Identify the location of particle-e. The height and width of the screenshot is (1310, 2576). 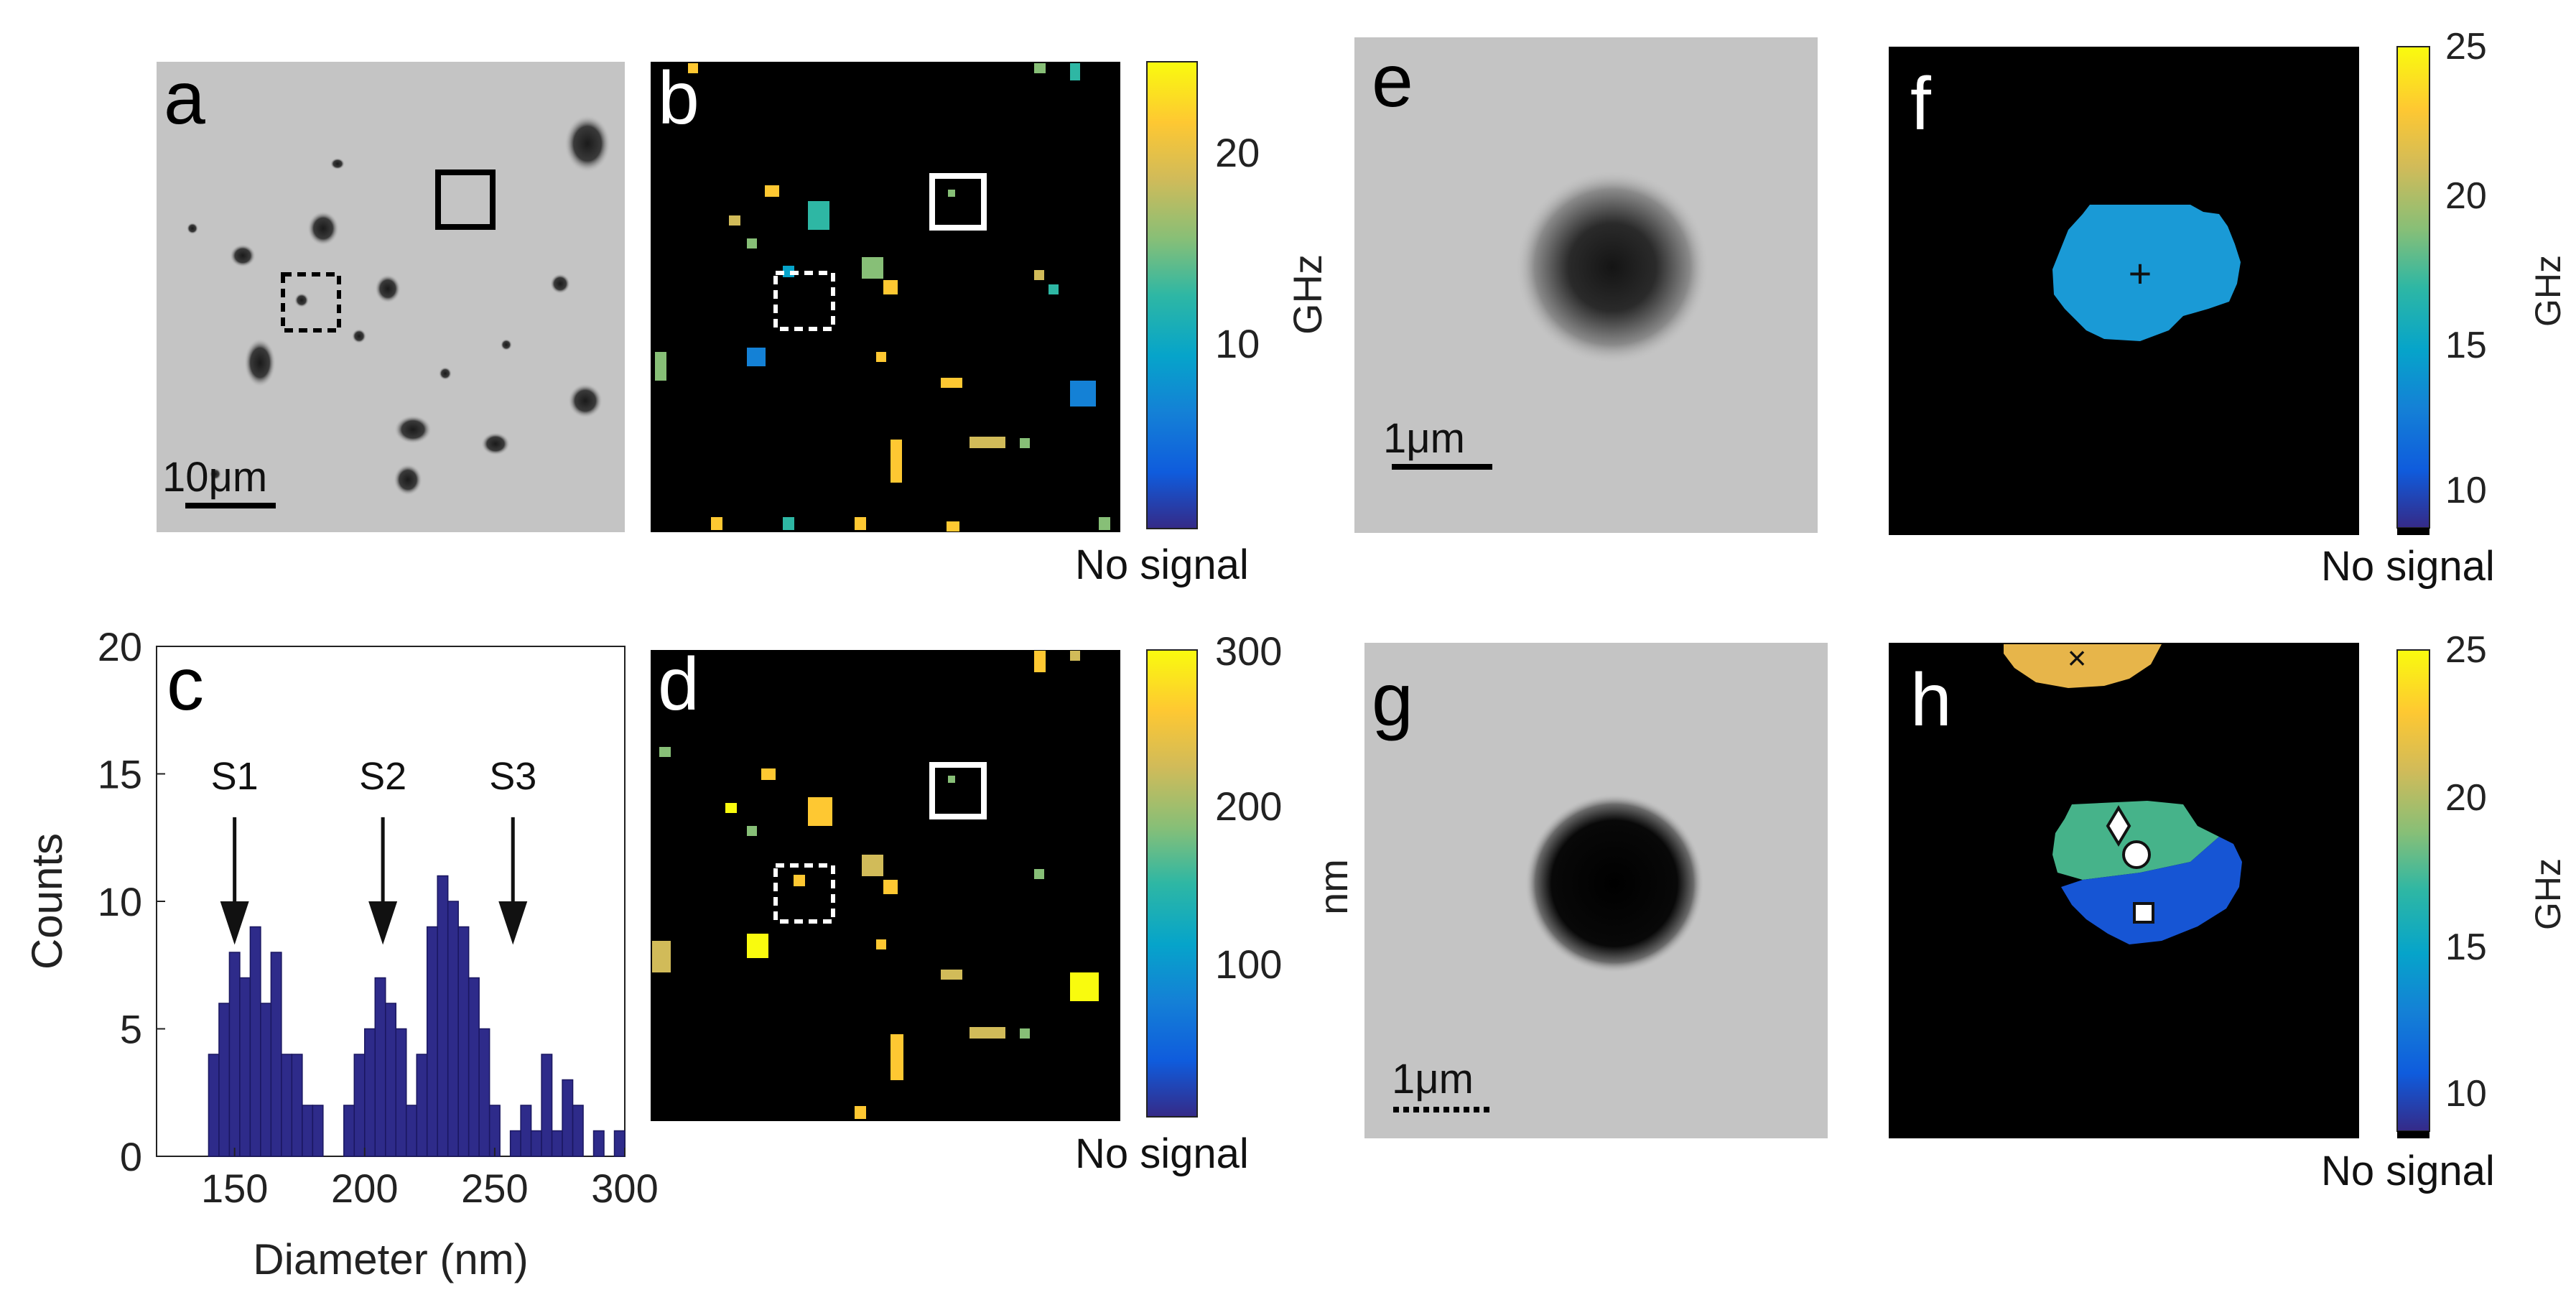
(1612, 267).